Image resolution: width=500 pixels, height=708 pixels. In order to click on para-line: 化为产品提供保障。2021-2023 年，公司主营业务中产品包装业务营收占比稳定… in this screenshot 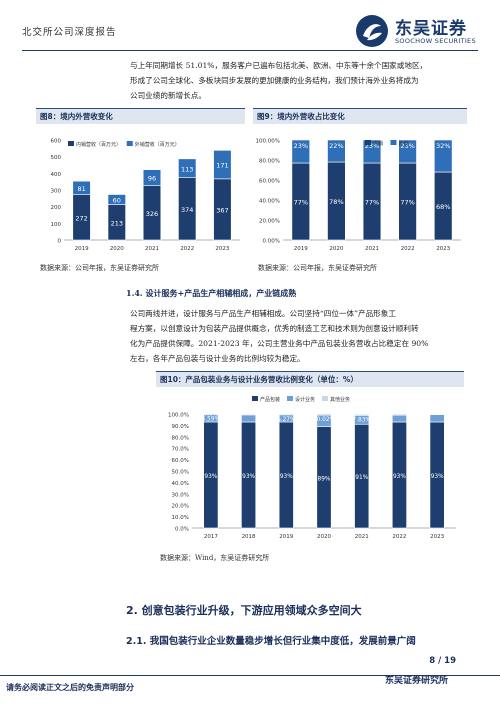, I will do `click(279, 343)`.